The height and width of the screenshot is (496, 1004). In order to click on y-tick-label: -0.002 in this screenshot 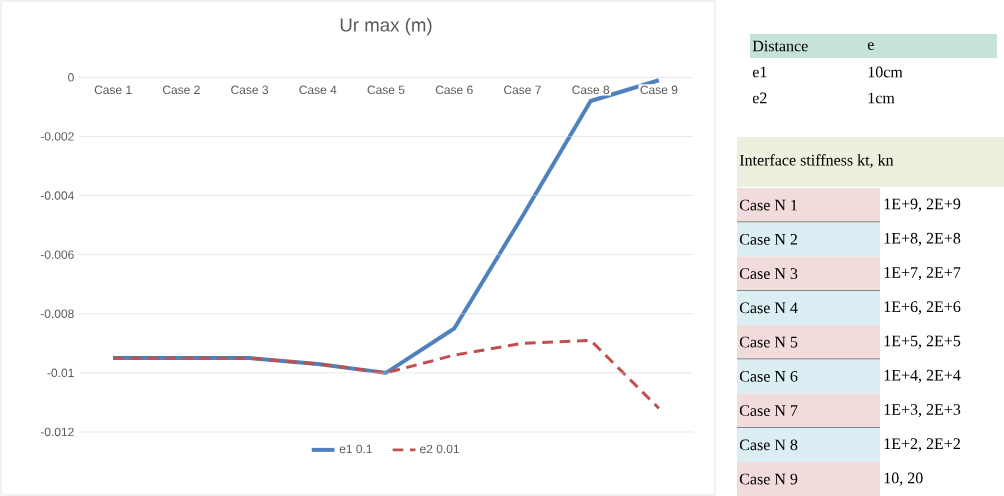, I will do `click(57, 136)`.